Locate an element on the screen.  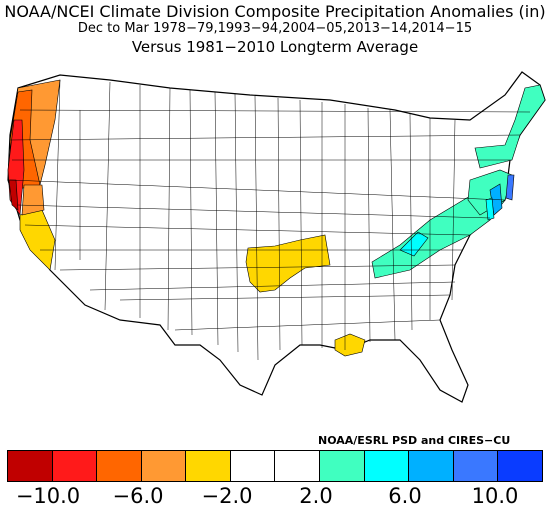
california-central-orange is located at coordinates (33, 200).